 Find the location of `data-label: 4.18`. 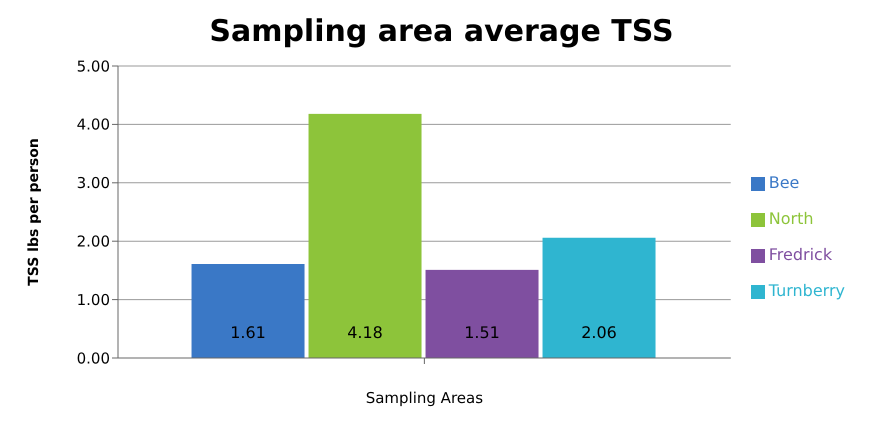

data-label: 4.18 is located at coordinates (365, 332).